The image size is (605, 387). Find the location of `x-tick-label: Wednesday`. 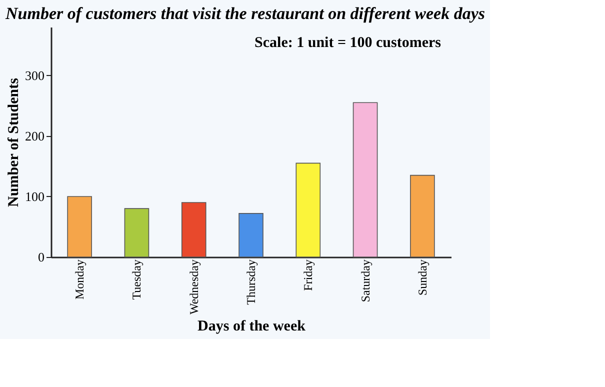

x-tick-label: Wednesday is located at coordinates (193, 287).